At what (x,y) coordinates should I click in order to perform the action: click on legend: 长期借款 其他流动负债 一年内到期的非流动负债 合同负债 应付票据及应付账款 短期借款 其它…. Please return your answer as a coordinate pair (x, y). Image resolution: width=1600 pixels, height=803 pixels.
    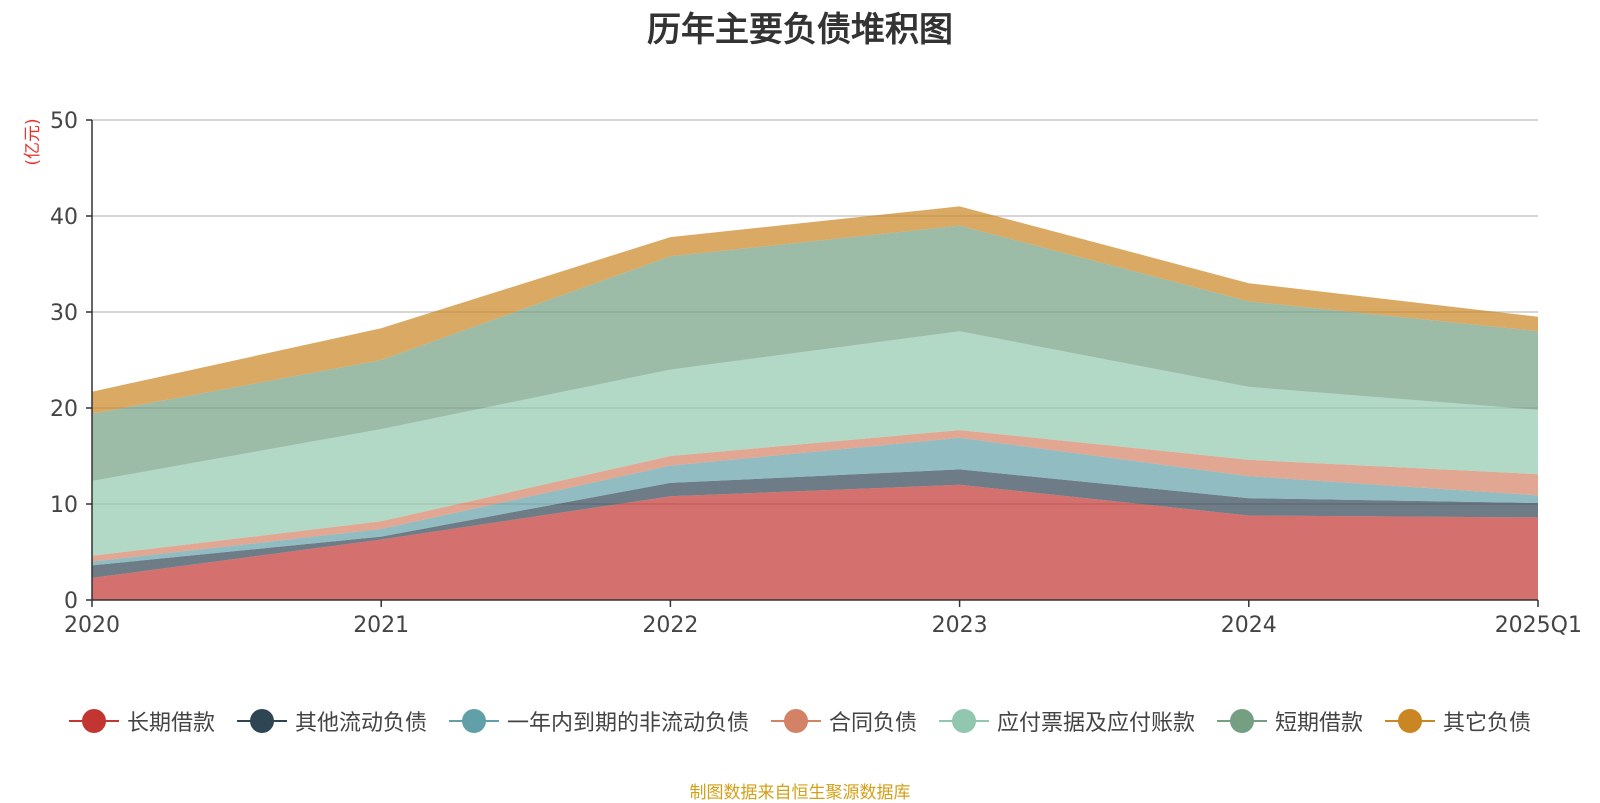
    Looking at the image, I should click on (800, 721).